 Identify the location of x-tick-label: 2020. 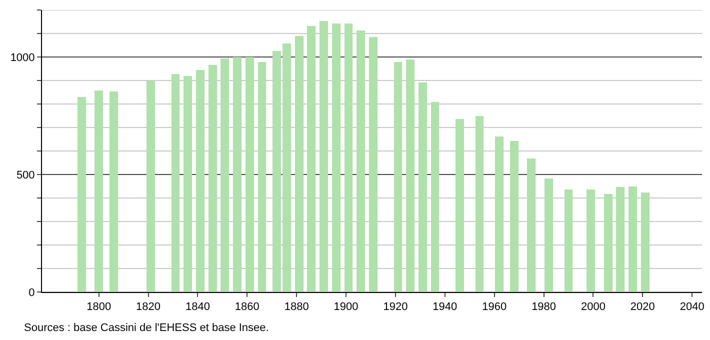
(642, 307).